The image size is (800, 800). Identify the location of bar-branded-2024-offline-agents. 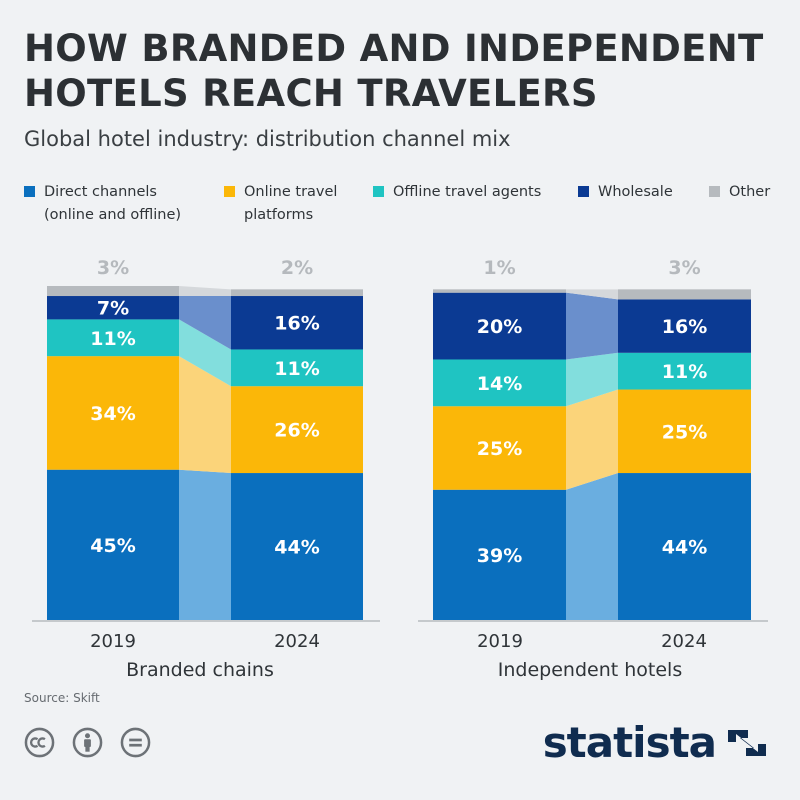
(297, 368).